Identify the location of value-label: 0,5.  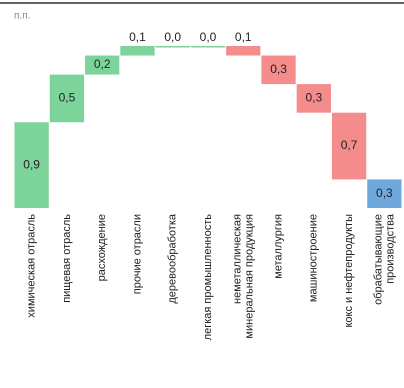
(67, 98).